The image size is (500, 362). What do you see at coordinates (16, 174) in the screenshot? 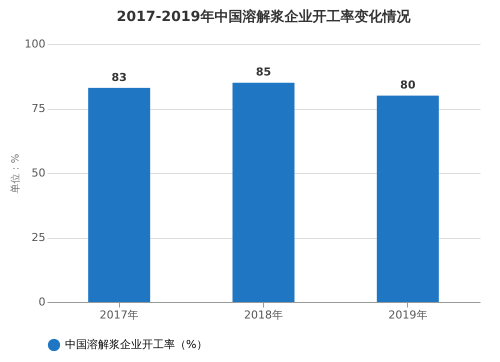
I see `y-axis-title: 单位：%` at bounding box center [16, 174].